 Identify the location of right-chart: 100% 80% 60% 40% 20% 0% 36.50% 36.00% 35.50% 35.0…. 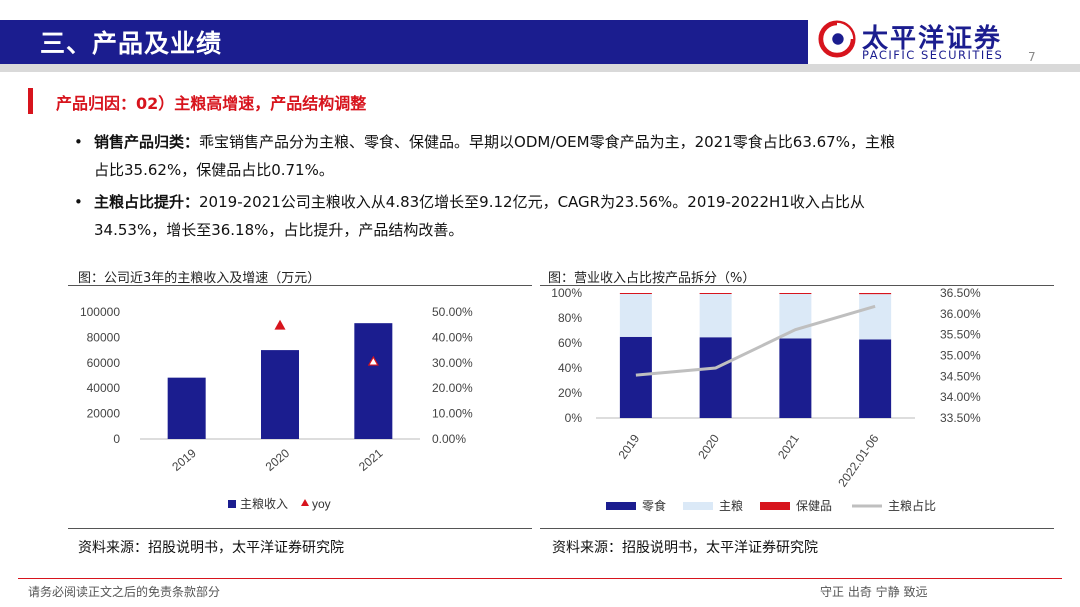
(766, 399).